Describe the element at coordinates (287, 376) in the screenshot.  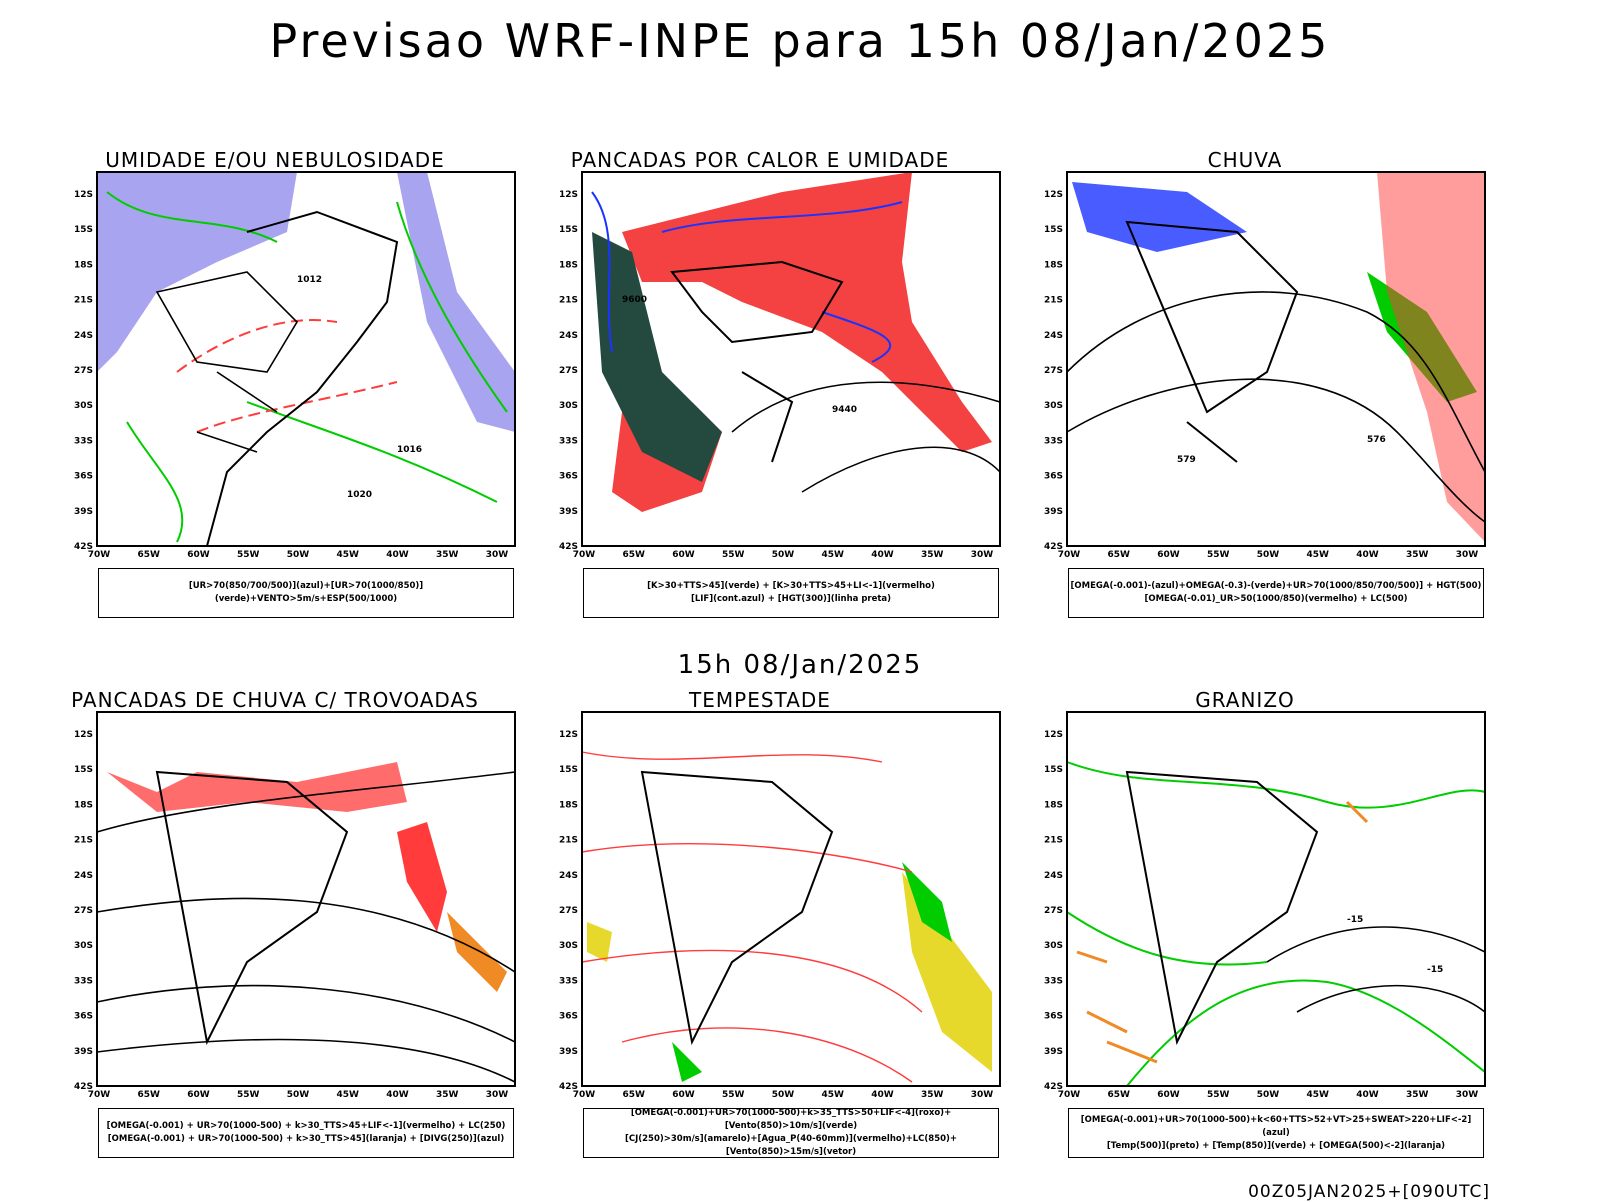
I see `isobar-dashed-red` at that location.